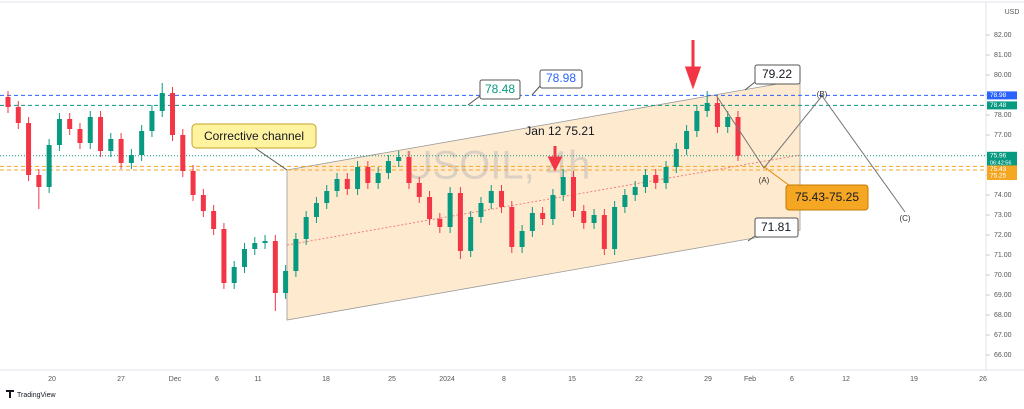 This screenshot has width=1024, height=409. Describe the element at coordinates (1003, 355) in the screenshot. I see `y-tick-label: 66.00` at that location.